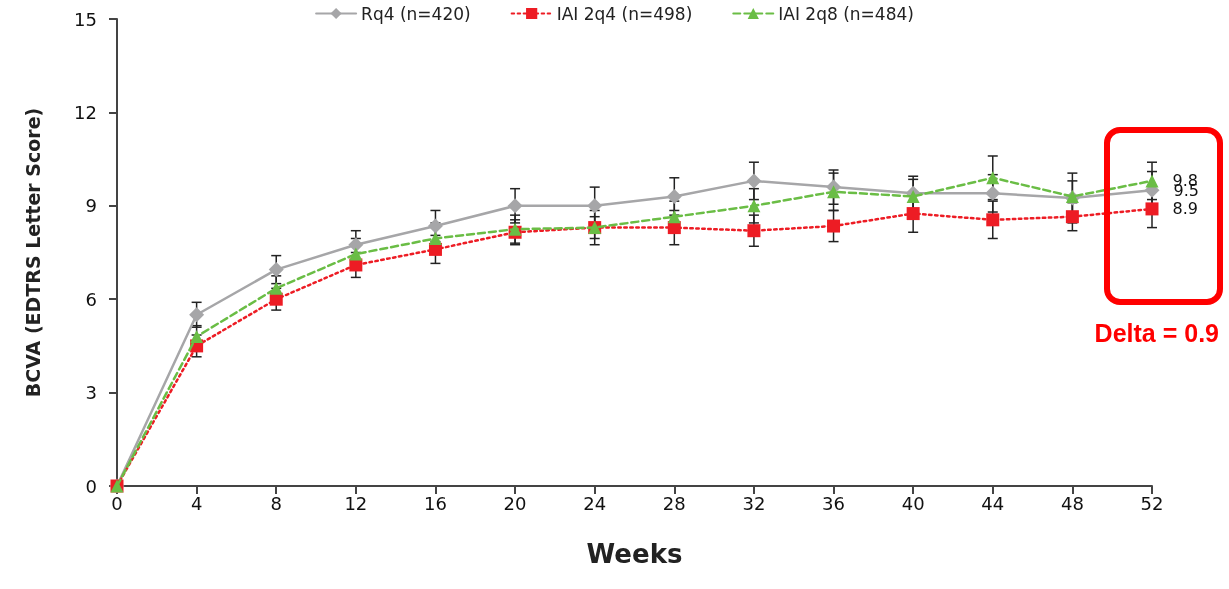 Image resolution: width=1229 pixels, height=589 pixels. I want to click on x-tick-label: 12, so click(356, 503).